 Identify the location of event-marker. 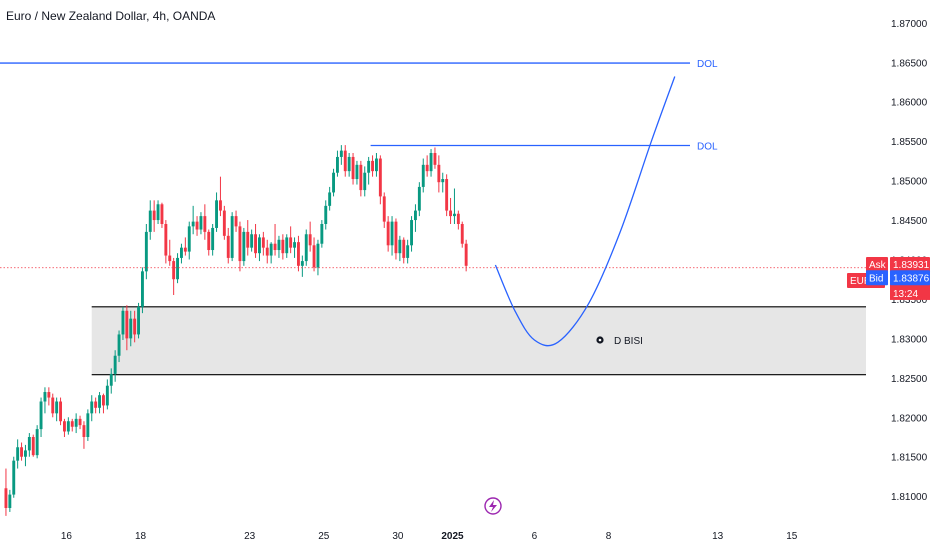
(493, 506).